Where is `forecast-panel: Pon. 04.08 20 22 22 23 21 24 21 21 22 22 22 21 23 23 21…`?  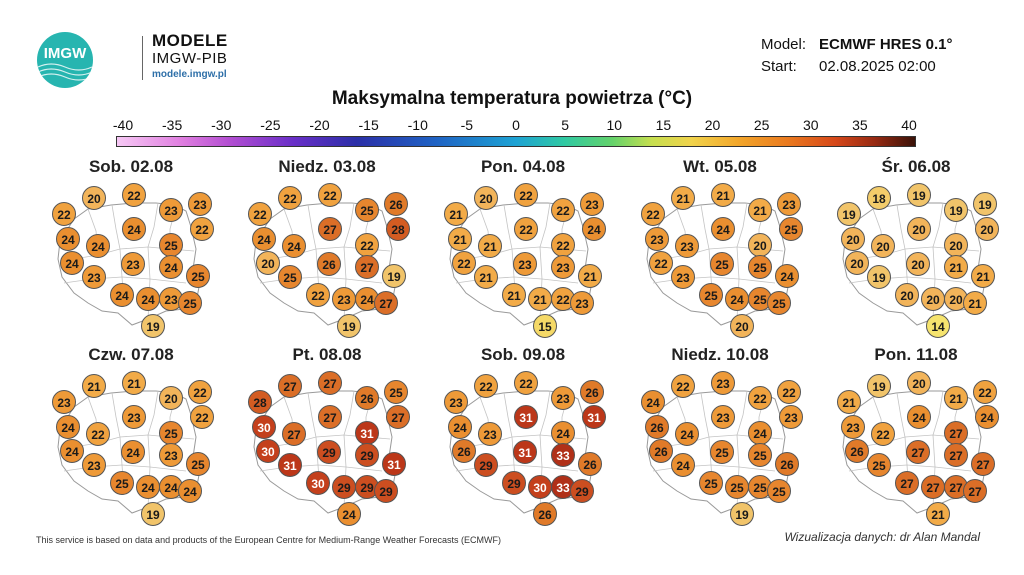
forecast-panel: Pon. 04.08 20 22 22 23 21 24 21 21 22 22 22 21 23 23 21… is located at coordinates (523, 247).